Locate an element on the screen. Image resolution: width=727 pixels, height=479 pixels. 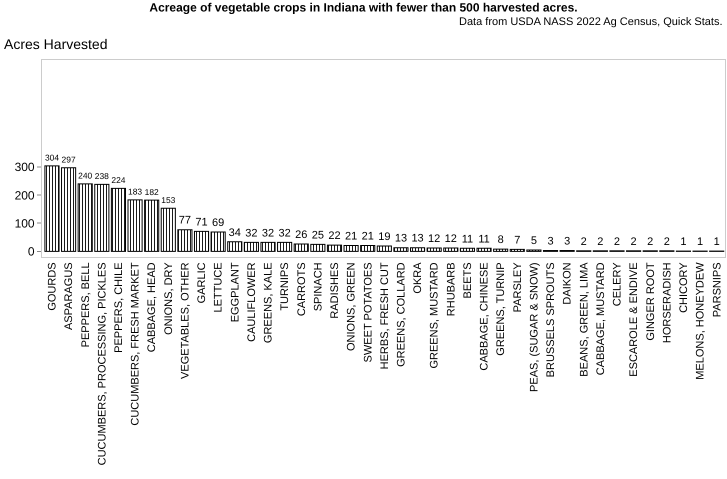
chart-subtitle: Data from USDA NASS 2022 Ag Census, Quick Stats. is located at coordinates (591, 22).